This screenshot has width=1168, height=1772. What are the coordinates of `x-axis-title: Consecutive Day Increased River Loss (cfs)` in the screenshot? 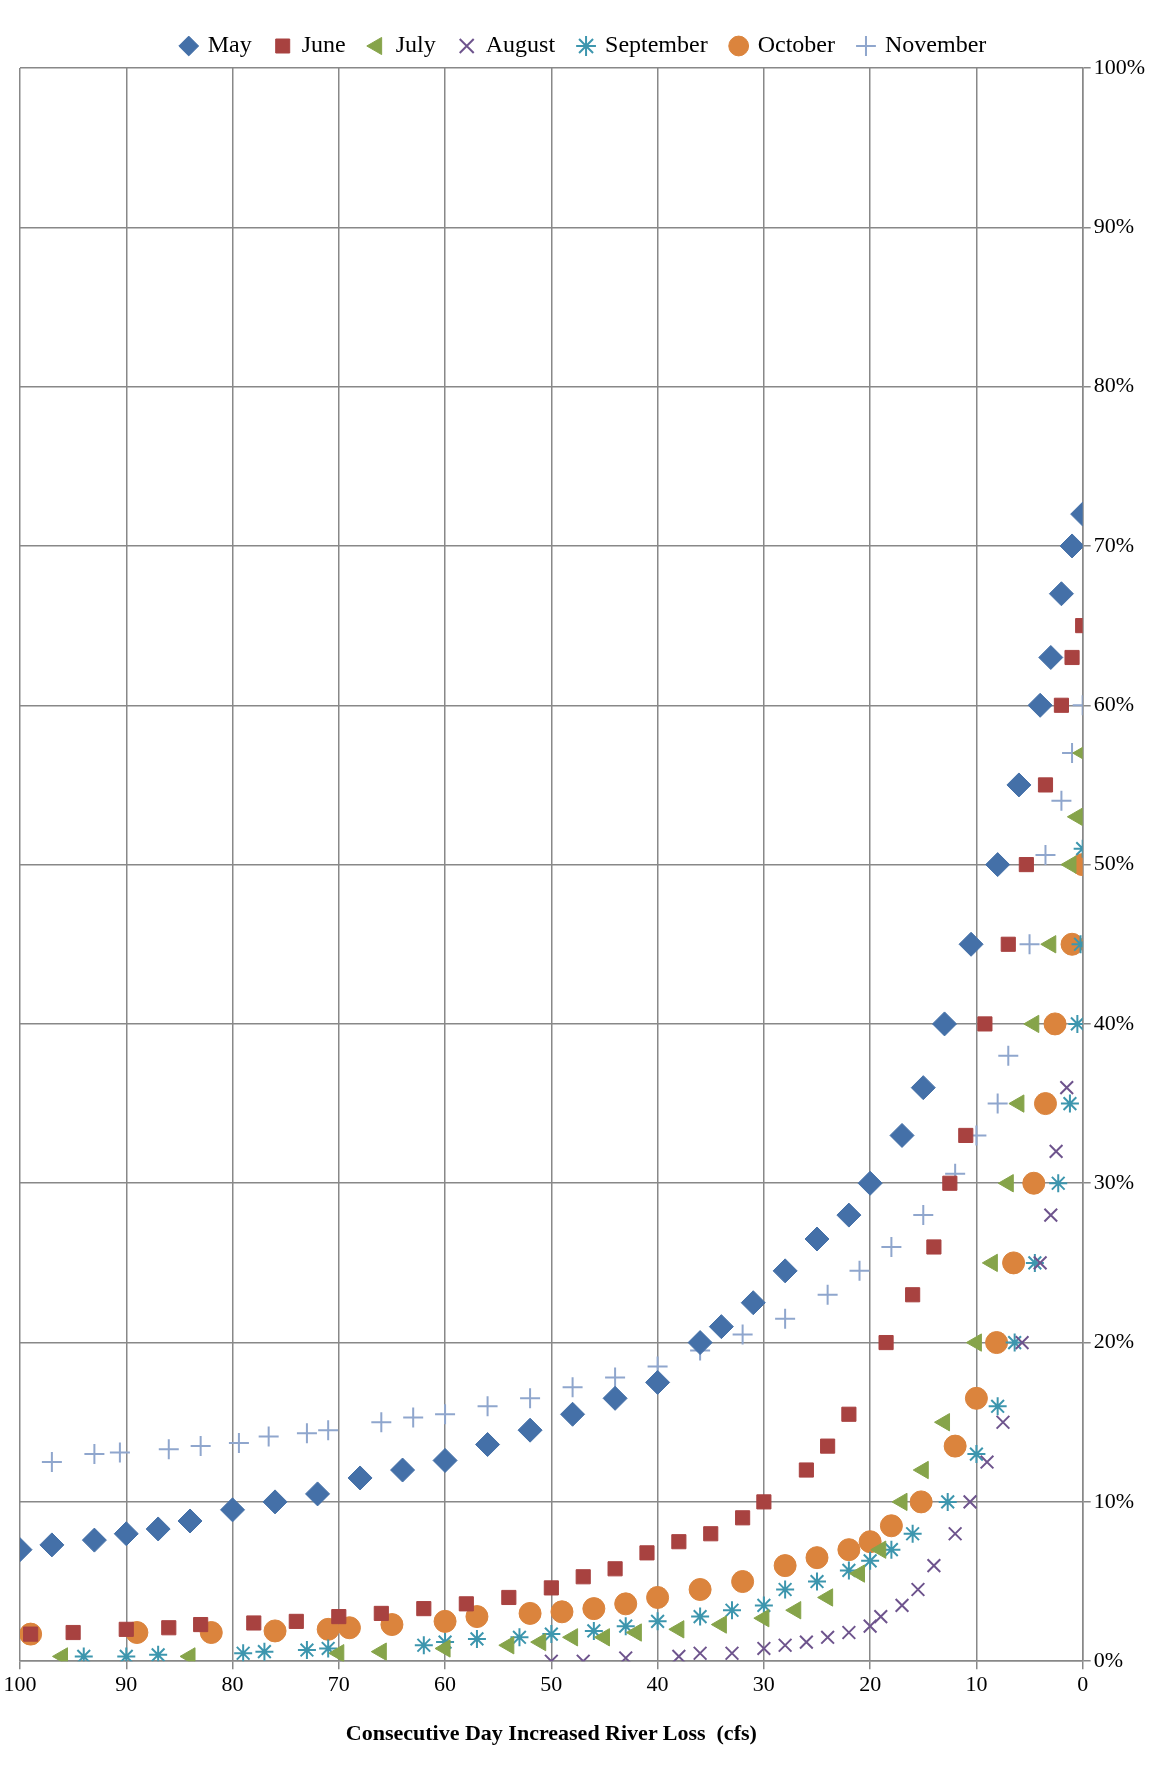 It's located at (551, 1733).